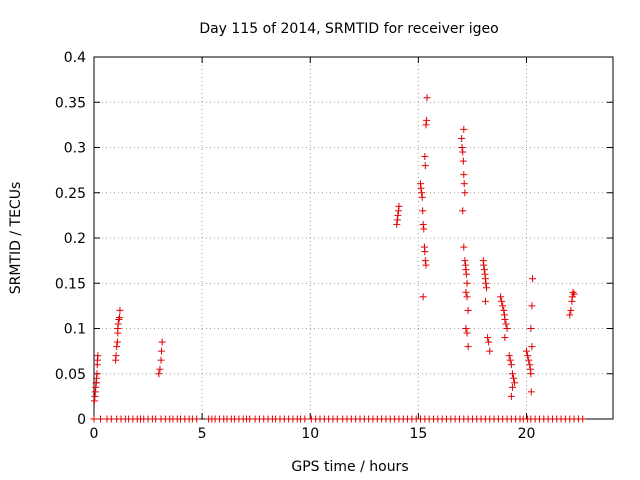  What do you see at coordinates (70, 194) in the screenshot?
I see `y-tick-label: 0.25` at bounding box center [70, 194].